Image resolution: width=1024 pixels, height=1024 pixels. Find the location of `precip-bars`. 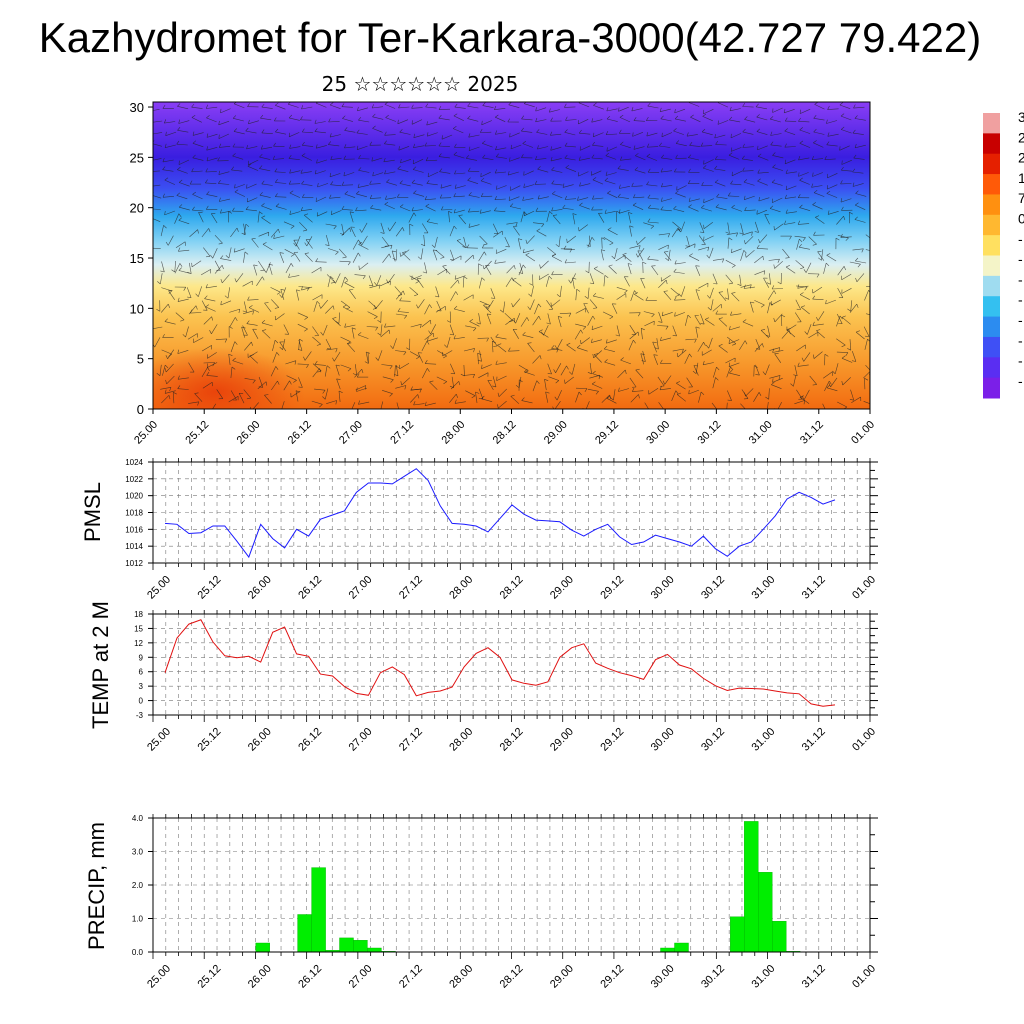

precip-bars is located at coordinates (528, 887).